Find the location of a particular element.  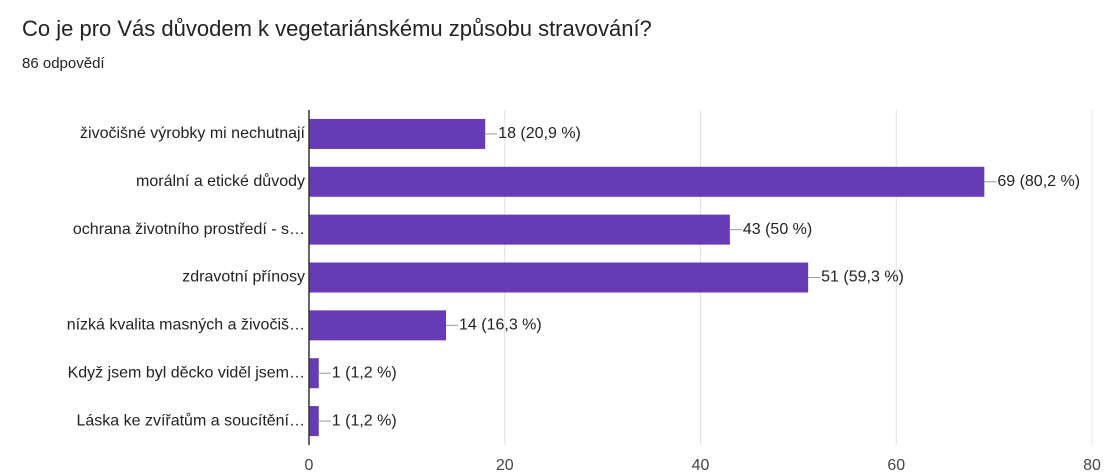

value-label: 69 (80,2 %) is located at coordinates (1038, 181).